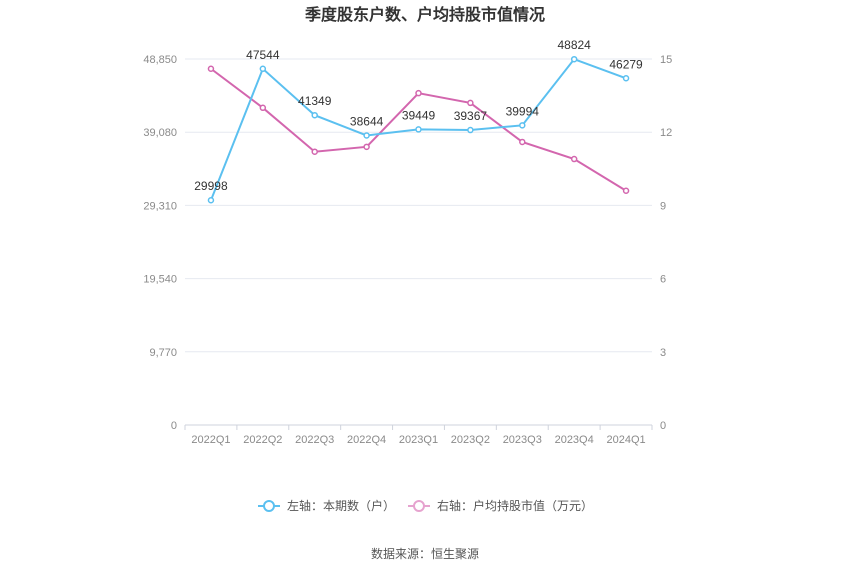 This screenshot has height=575, width=850. What do you see at coordinates (160, 60) in the screenshot?
I see `left-tick-label: 48,850` at bounding box center [160, 60].